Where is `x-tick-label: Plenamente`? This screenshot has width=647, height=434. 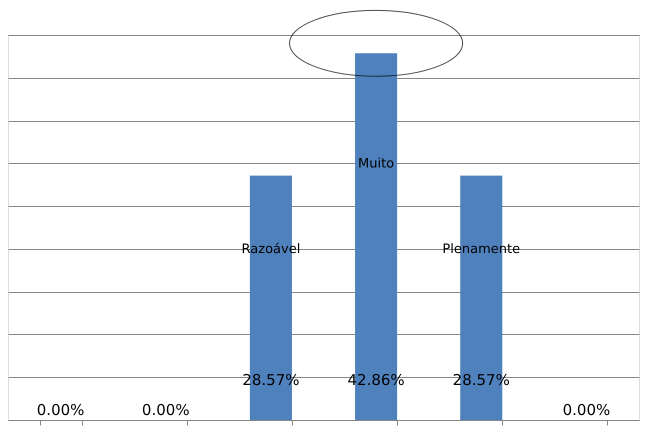
x-tick-label: Plenamente is located at coordinates (481, 249).